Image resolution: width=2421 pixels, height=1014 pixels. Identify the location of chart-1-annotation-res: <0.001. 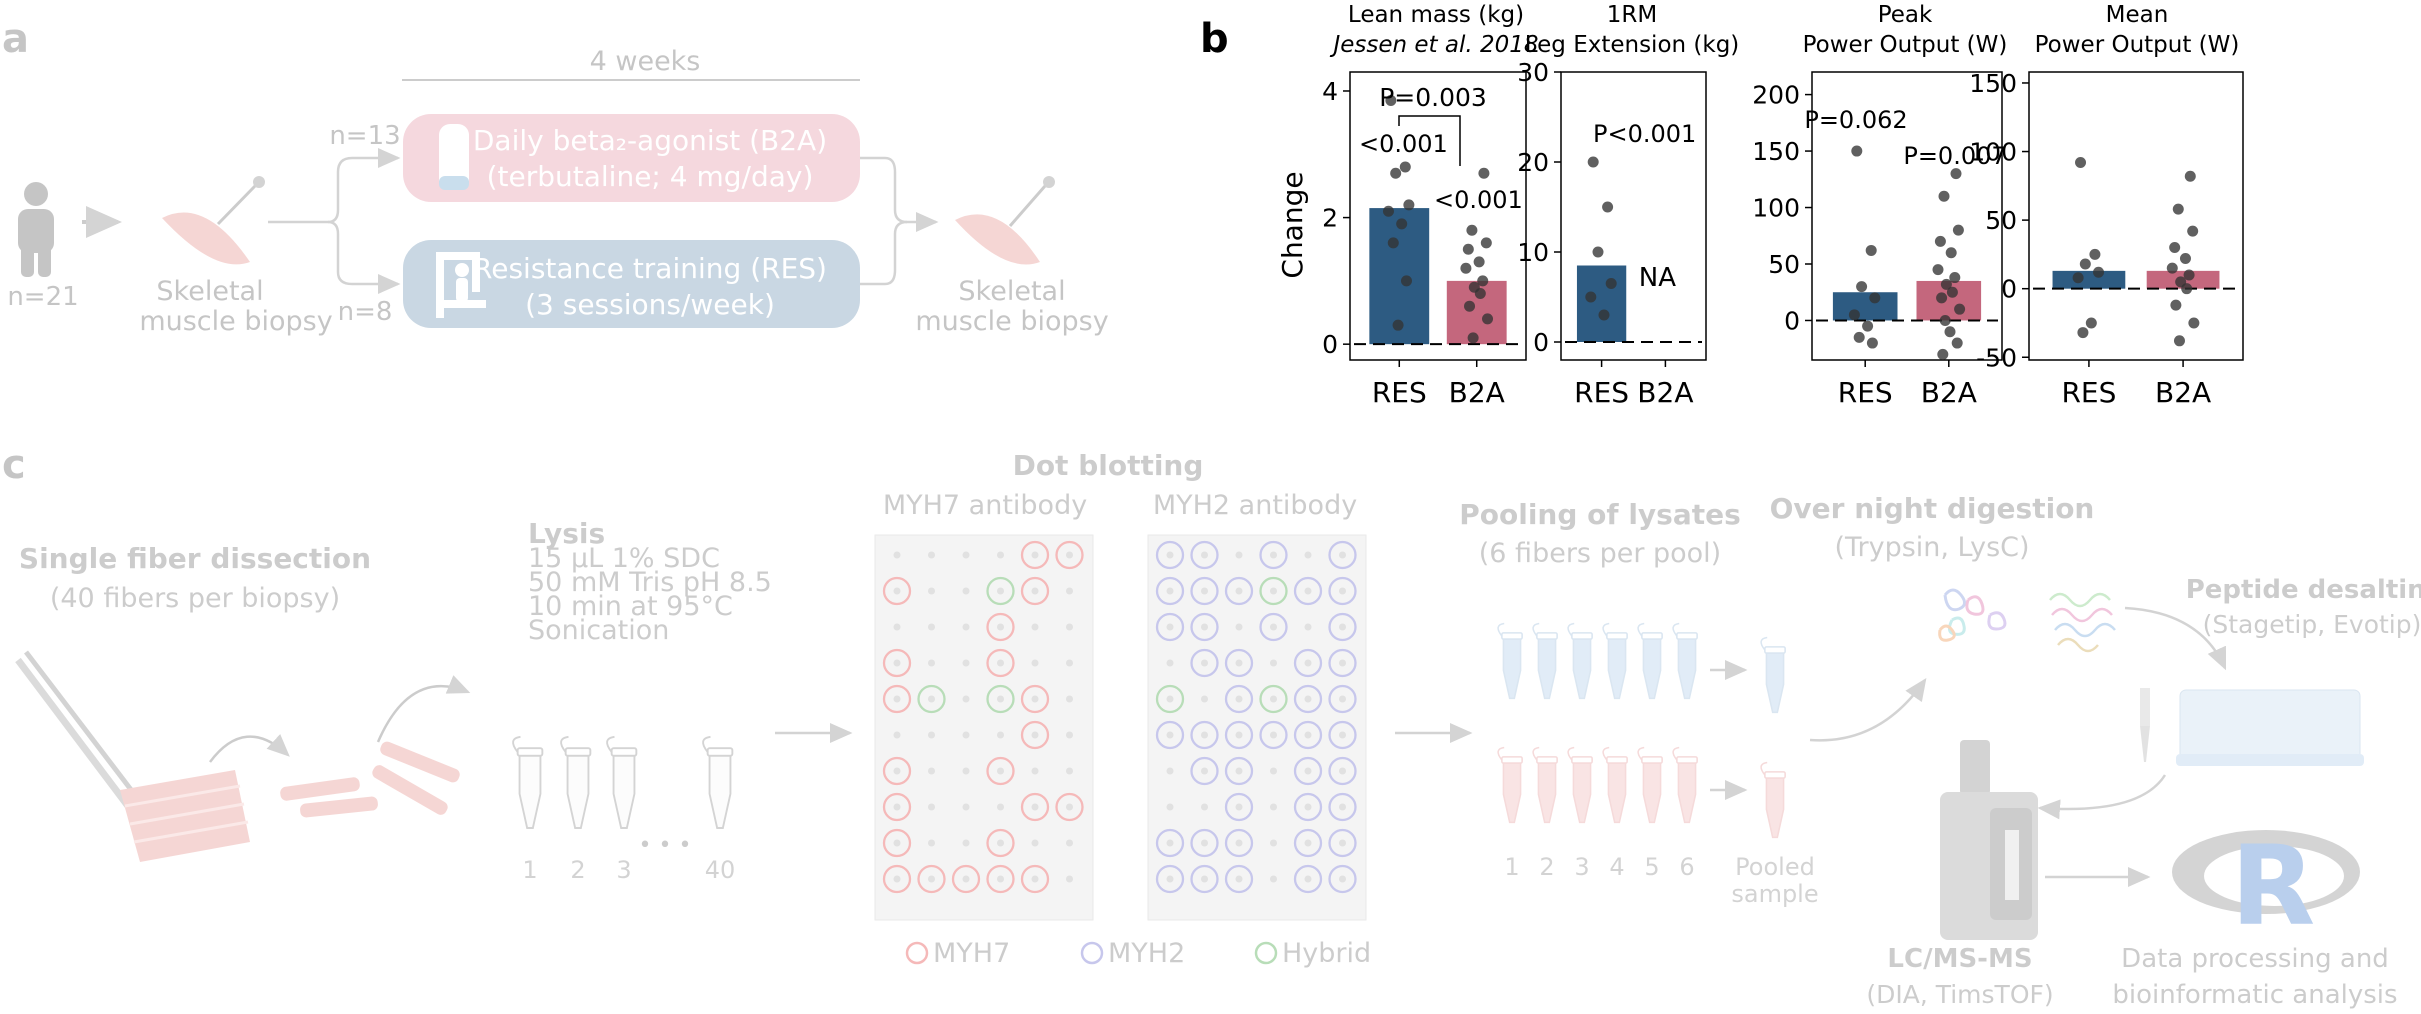
(1403, 144).